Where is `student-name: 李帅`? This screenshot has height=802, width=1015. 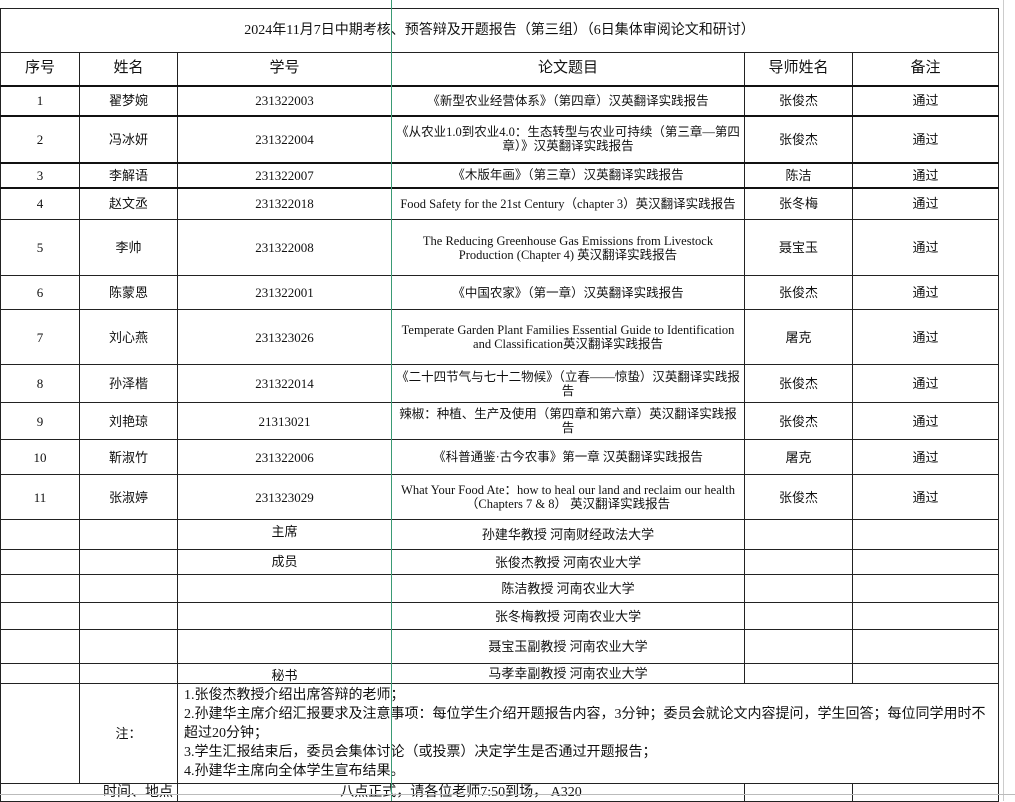
student-name: 李帅 is located at coordinates (128, 247).